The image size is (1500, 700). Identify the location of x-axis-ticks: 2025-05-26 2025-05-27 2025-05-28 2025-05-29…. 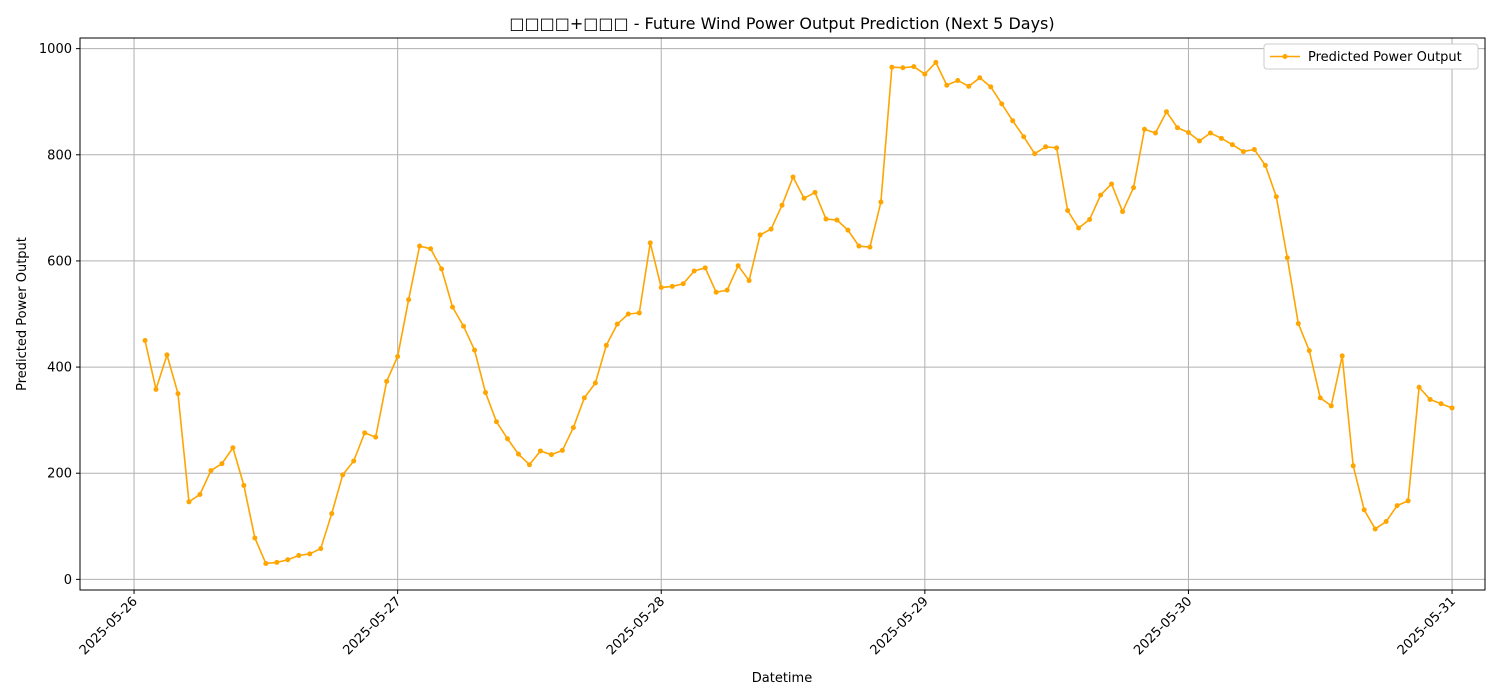
(768, 624).